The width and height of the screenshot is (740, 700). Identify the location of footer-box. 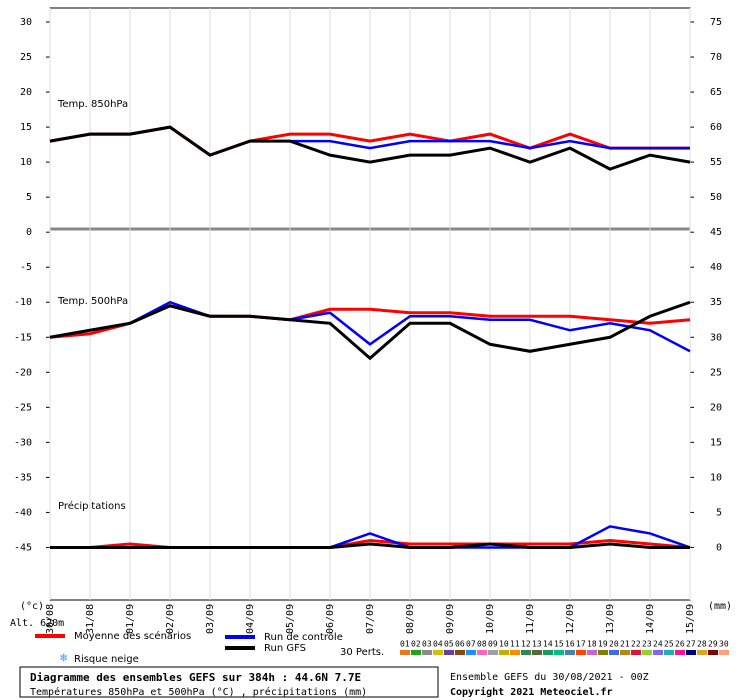
(229, 682).